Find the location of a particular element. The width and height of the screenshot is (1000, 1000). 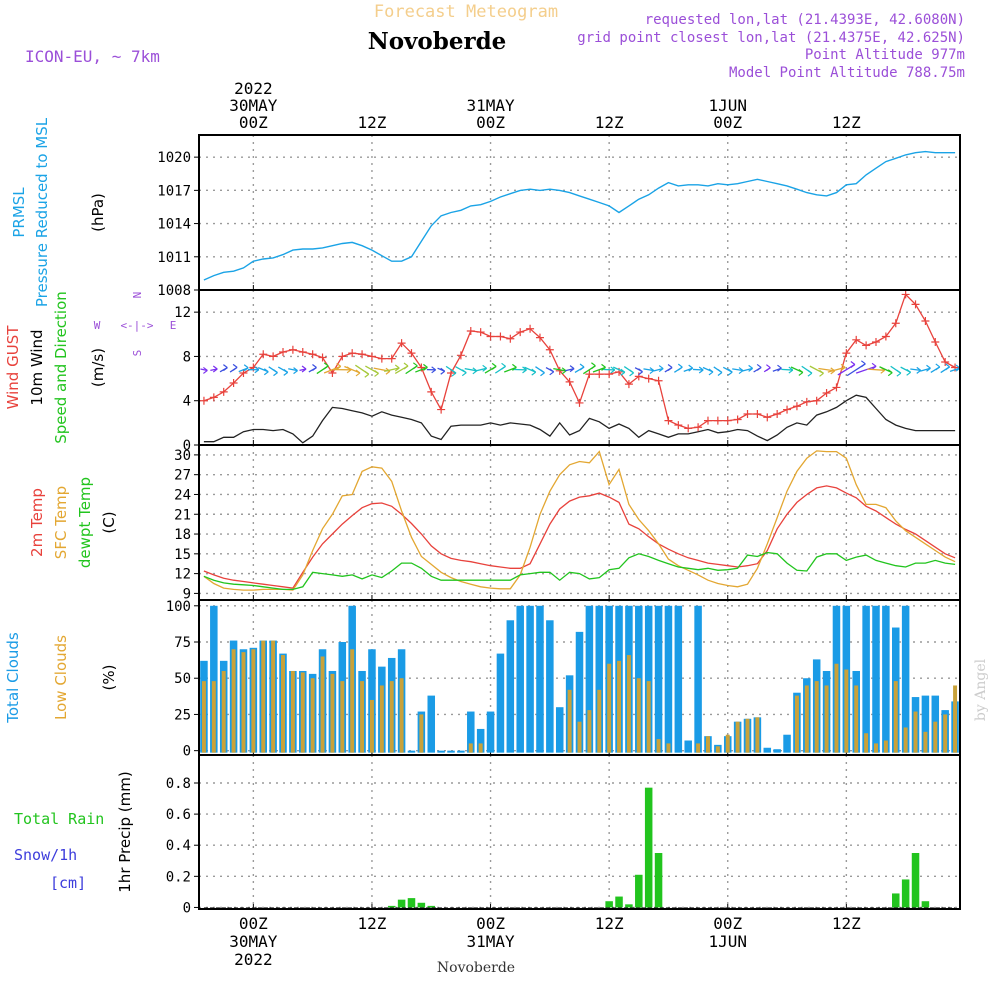

unit-label-temperature: (C) is located at coordinates (109, 522).